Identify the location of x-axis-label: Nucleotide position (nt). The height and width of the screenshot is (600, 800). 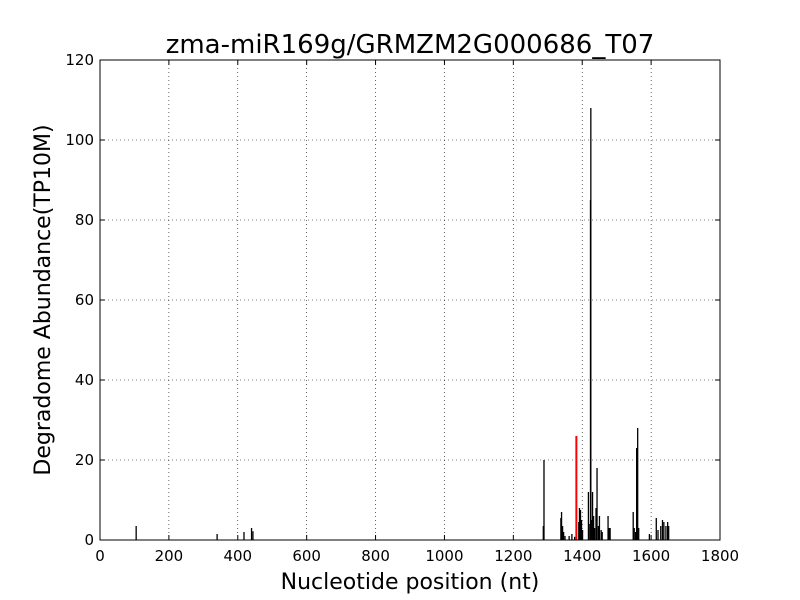
(410, 582).